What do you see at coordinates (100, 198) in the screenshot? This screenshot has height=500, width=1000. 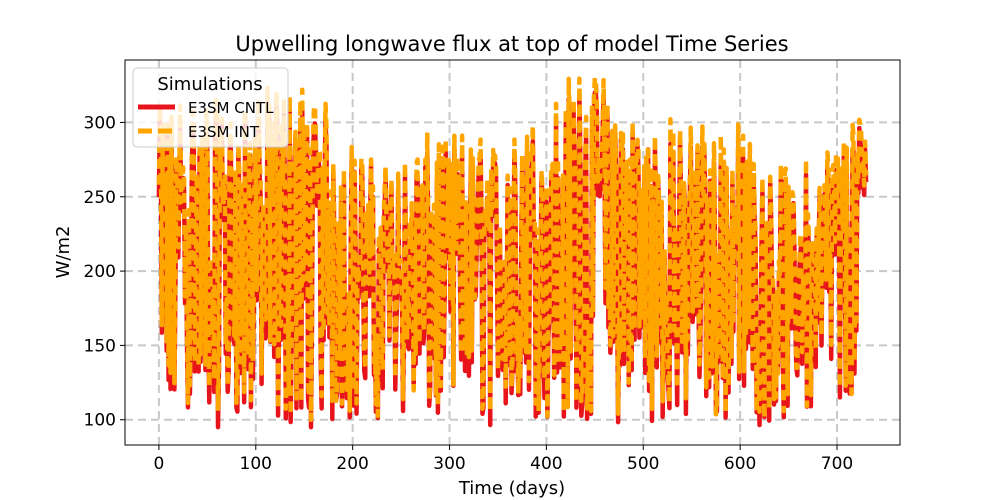 I see `y-tick-label: 250` at bounding box center [100, 198].